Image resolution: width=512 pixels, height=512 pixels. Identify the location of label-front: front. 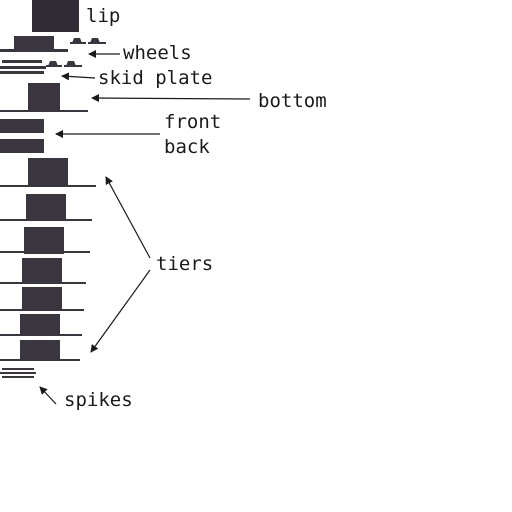
(192, 122).